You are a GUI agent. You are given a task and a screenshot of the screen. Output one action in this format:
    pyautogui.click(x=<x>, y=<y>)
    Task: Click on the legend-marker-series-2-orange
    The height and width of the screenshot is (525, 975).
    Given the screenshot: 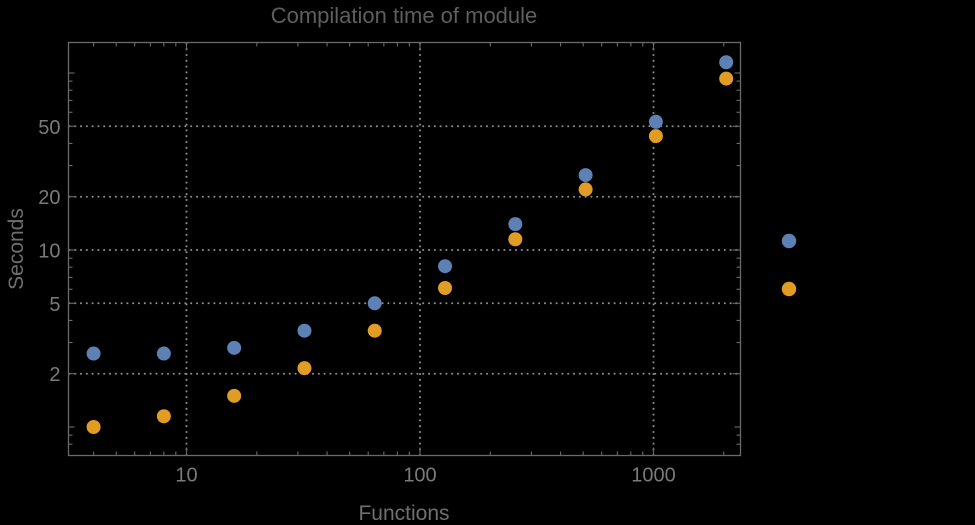 What is the action you would take?
    pyautogui.click(x=789, y=289)
    